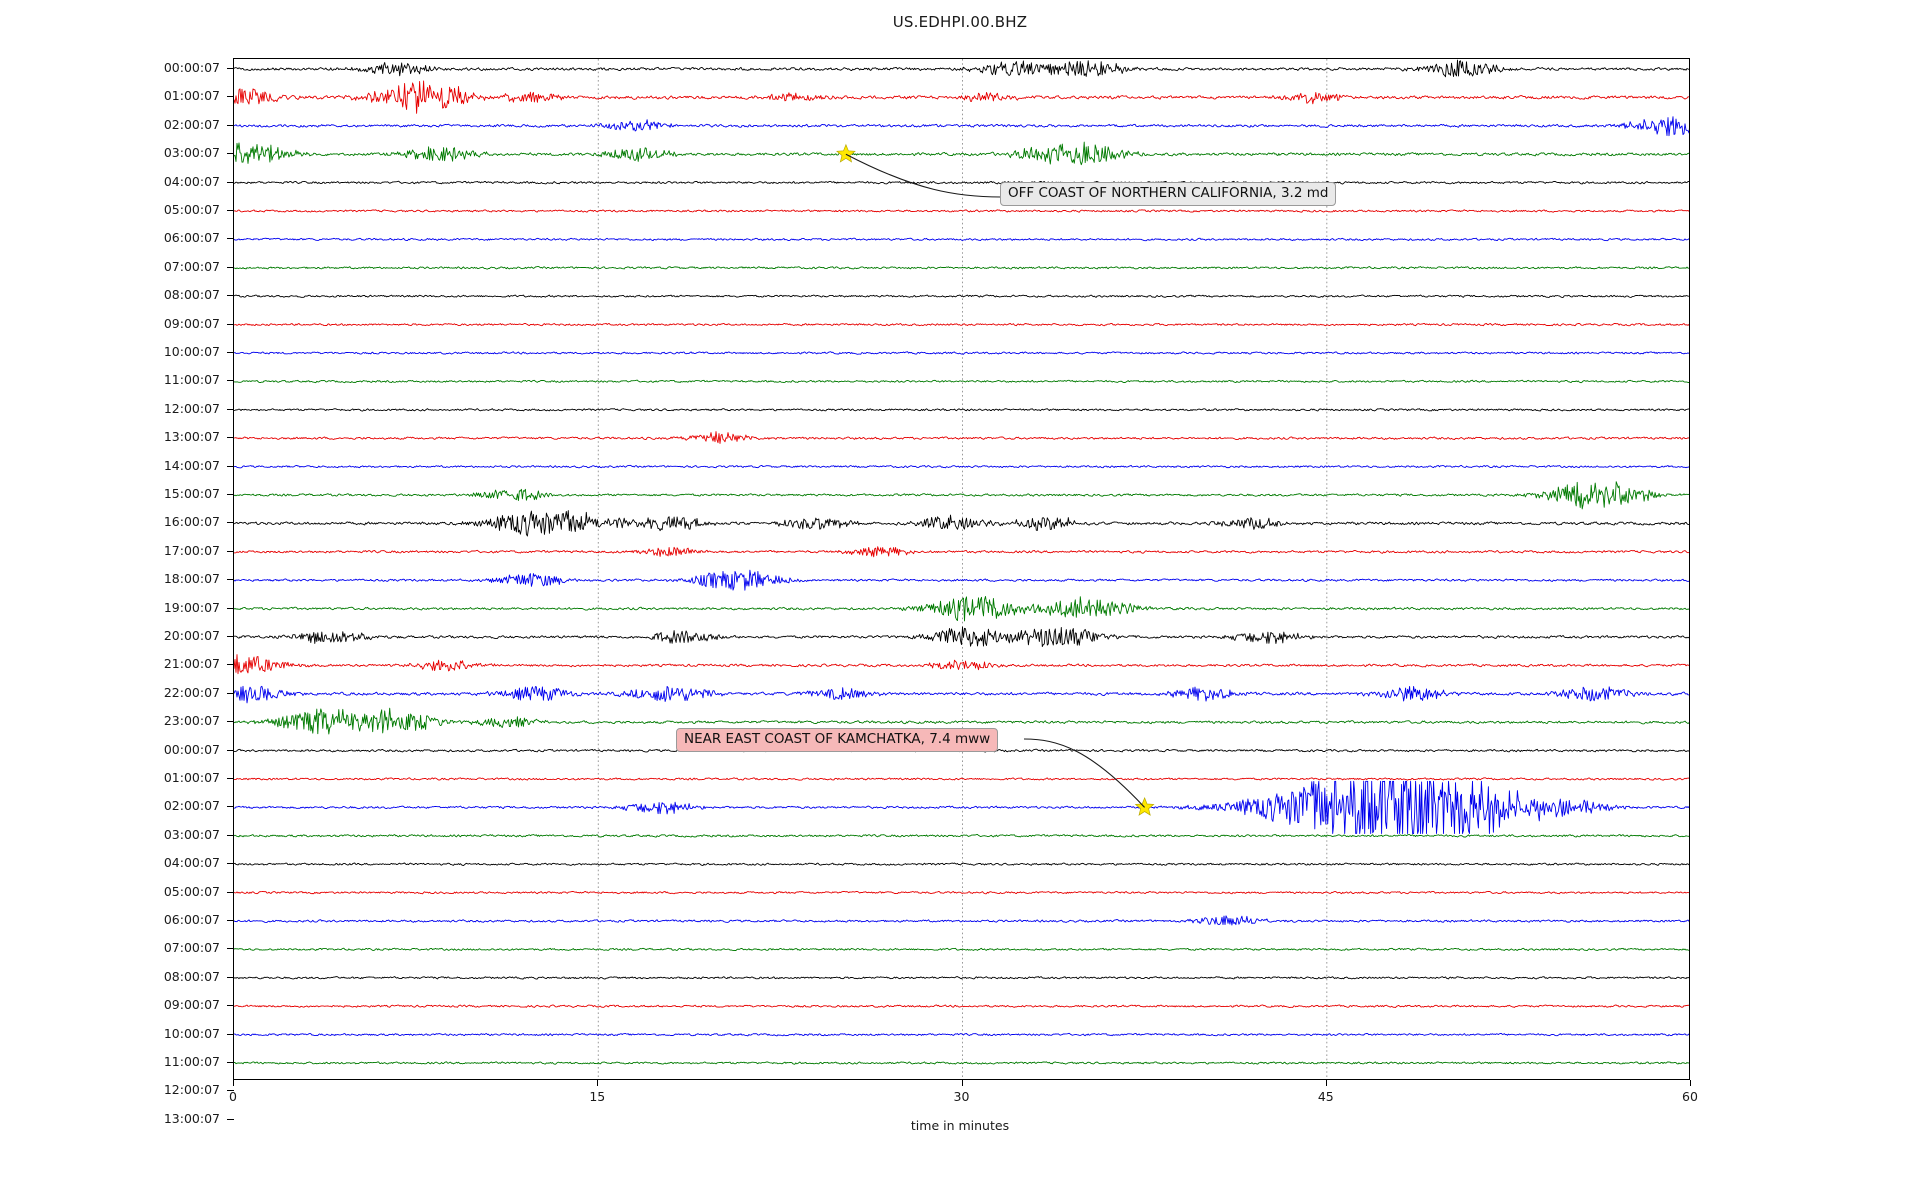 The width and height of the screenshot is (1920, 1200). Describe the element at coordinates (837, 740) in the screenshot. I see `event-annotation: NEAR EAST COAST OF KAMCHATKA, 7.4 mww` at that location.